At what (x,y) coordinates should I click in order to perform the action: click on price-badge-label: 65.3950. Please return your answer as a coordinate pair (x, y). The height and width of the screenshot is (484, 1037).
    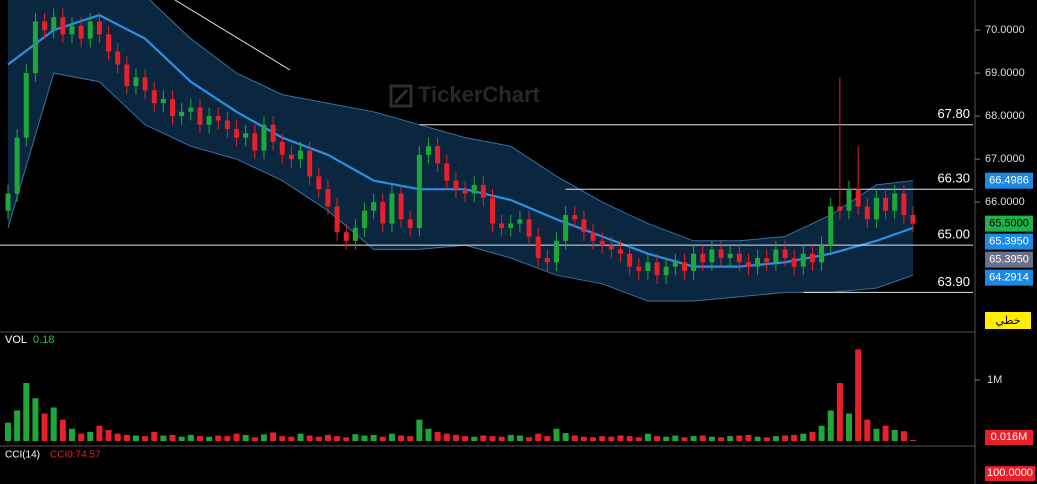
    Looking at the image, I should click on (1009, 260).